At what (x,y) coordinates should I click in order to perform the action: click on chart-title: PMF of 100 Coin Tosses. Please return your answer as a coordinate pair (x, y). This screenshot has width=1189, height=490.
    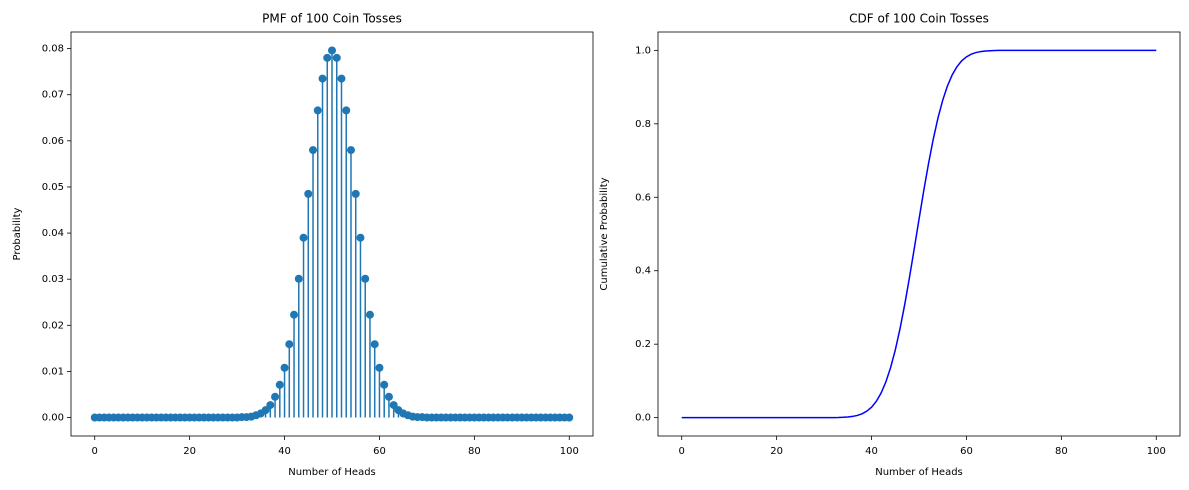
    Looking at the image, I should click on (332, 19).